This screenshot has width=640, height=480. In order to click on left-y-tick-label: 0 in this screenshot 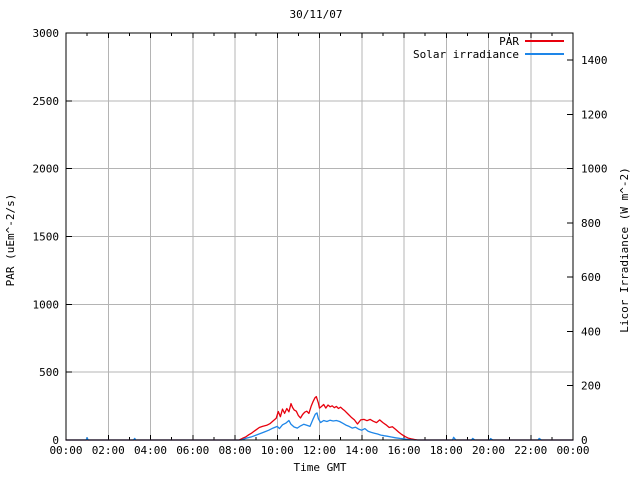, I will do `click(55, 440)`.